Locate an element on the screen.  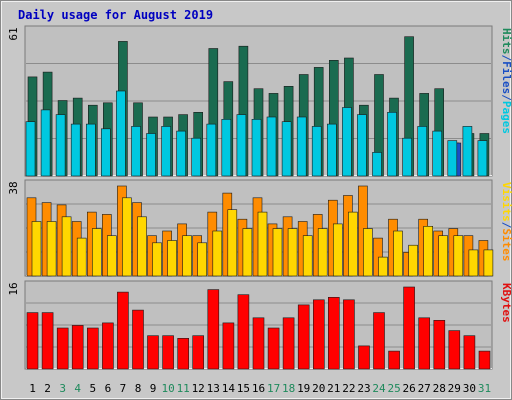
legend-sites-label: Sites is located at coordinates (506, 244).